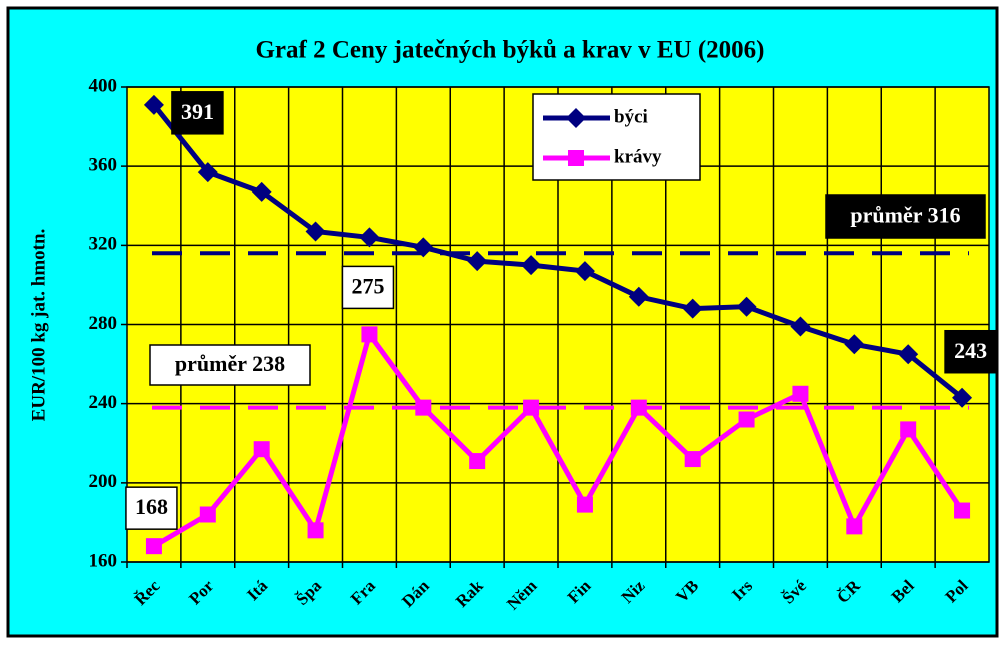 This screenshot has width=1005, height=645. I want to click on y-tick-label: 160, so click(103, 560).